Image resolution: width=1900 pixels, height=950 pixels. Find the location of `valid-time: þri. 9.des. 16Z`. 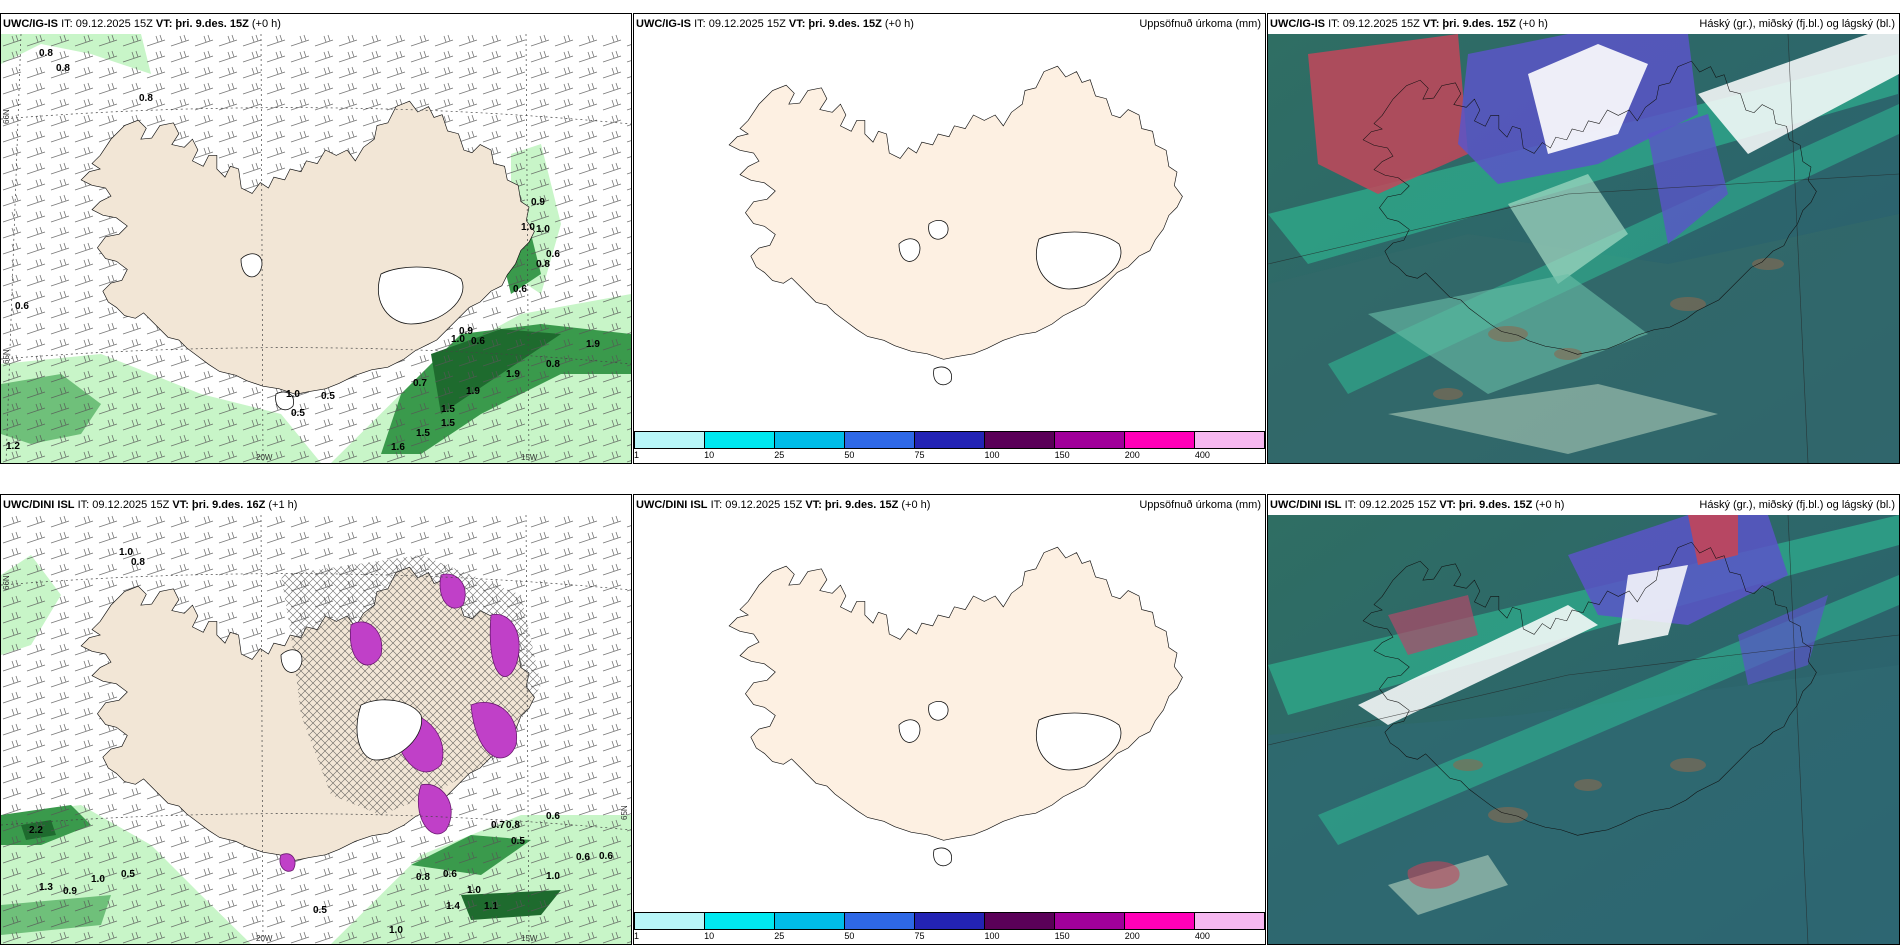

valid-time: þri. 9.des. 16Z is located at coordinates (228, 505).